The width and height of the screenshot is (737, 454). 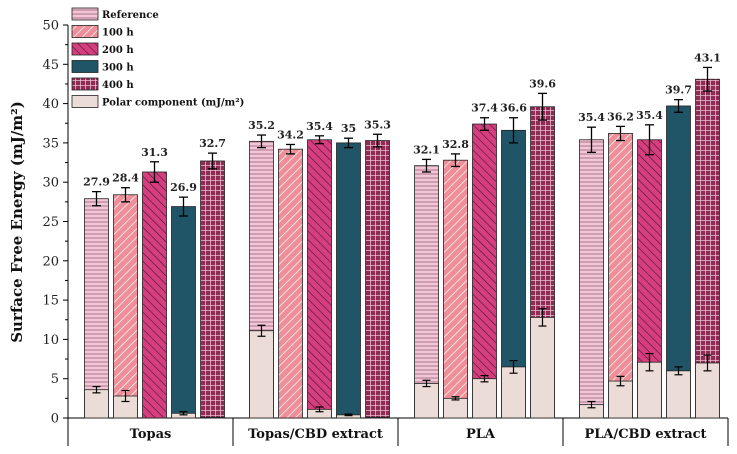 What do you see at coordinates (118, 85) in the screenshot?
I see `legend-label-h400: 400 h` at bounding box center [118, 85].